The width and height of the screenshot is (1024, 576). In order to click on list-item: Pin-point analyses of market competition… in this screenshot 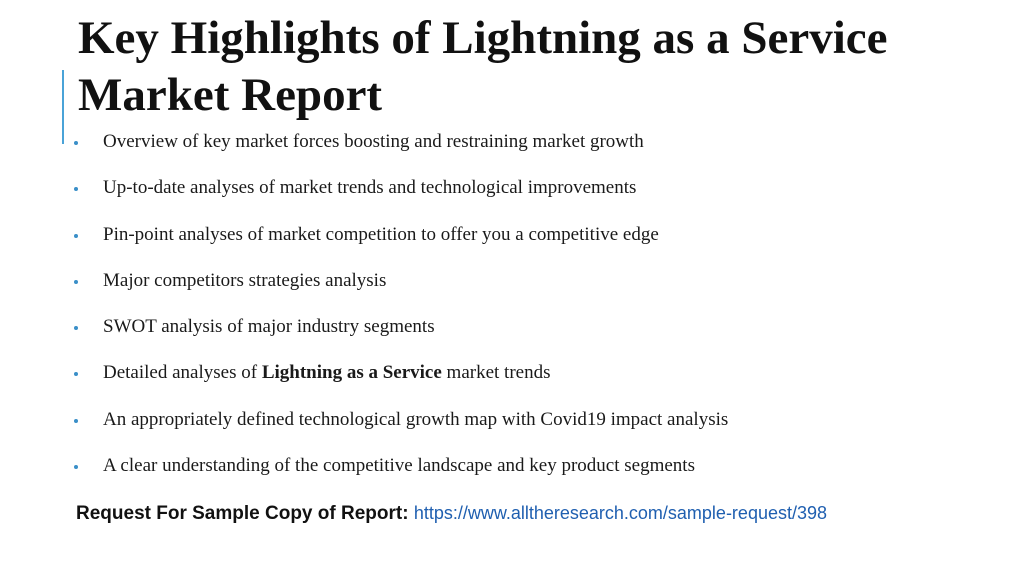, I will do `click(520, 244)`.